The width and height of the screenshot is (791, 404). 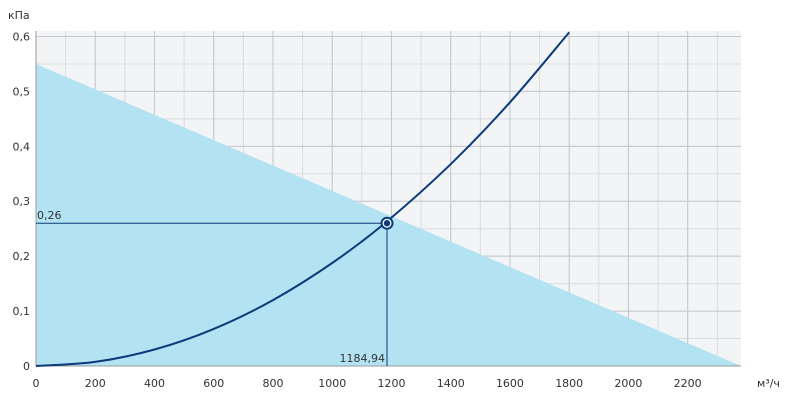 What do you see at coordinates (510, 383) in the screenshot?
I see `x-tick-label: 1600` at bounding box center [510, 383].